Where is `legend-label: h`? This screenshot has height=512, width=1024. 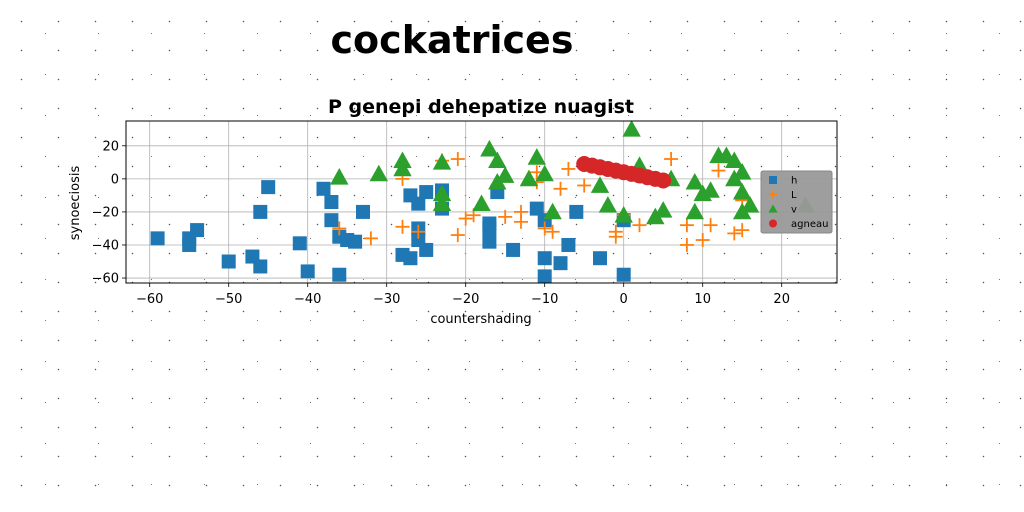 legend-label: h is located at coordinates (794, 181).